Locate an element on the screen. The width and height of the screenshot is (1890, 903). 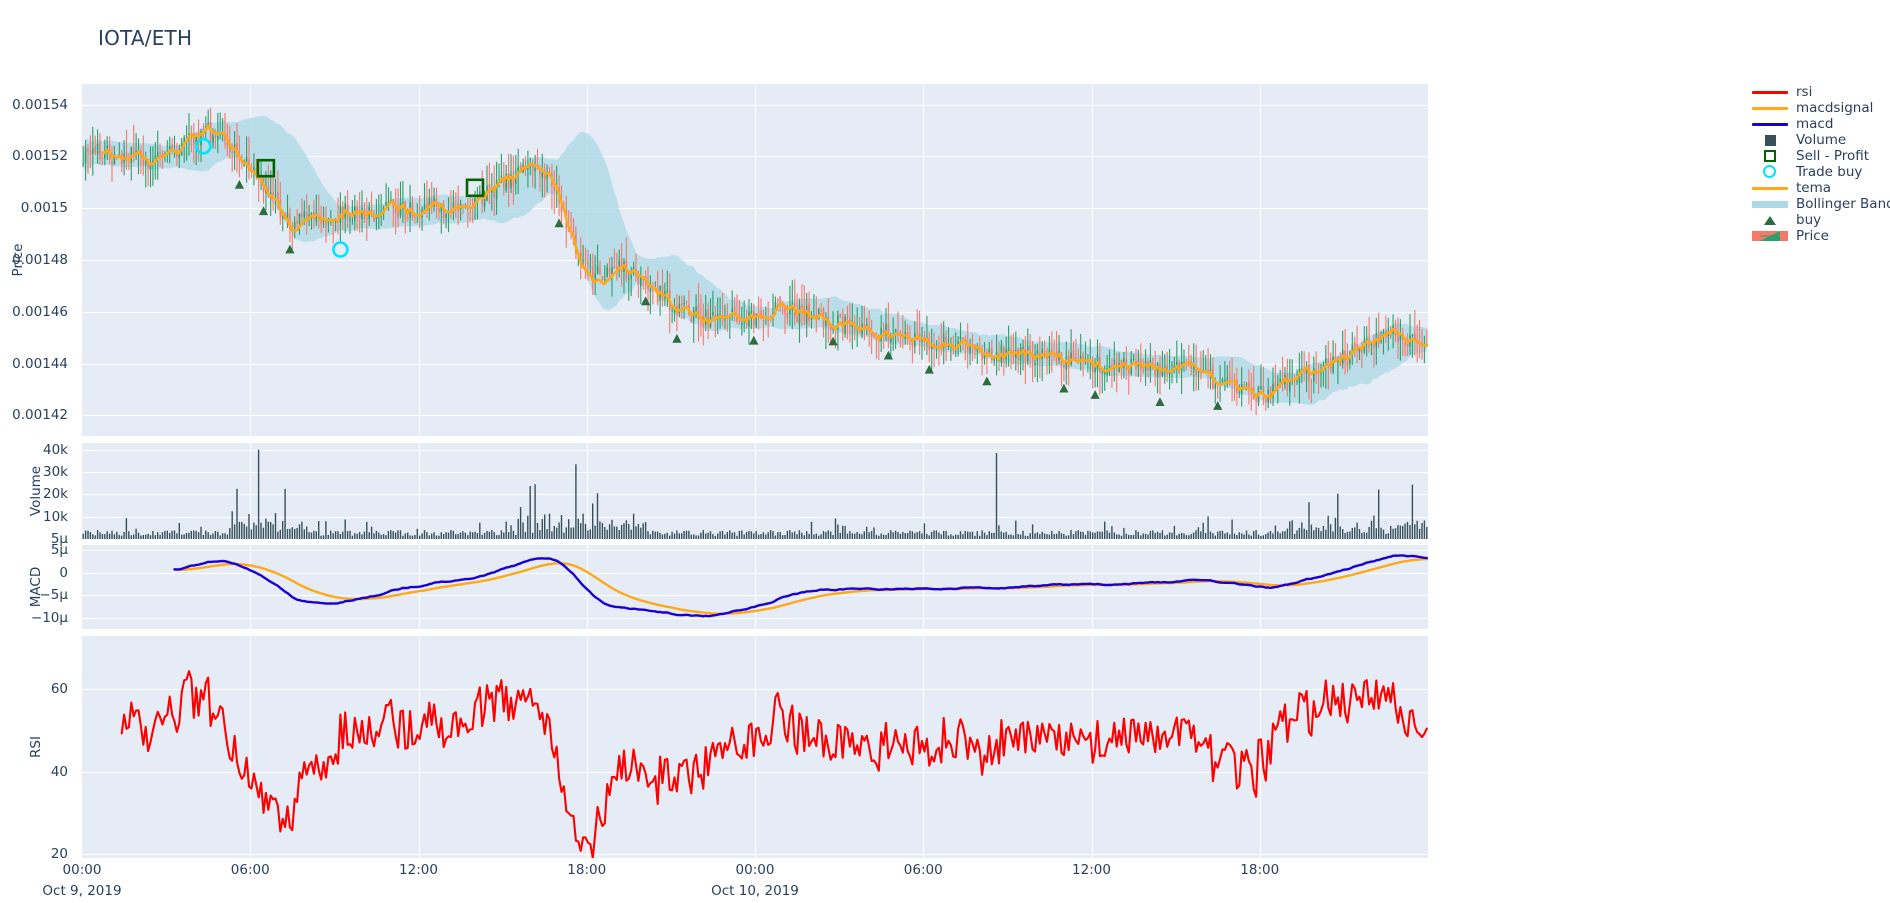
legend-item-tema: tema is located at coordinates (1819, 188).